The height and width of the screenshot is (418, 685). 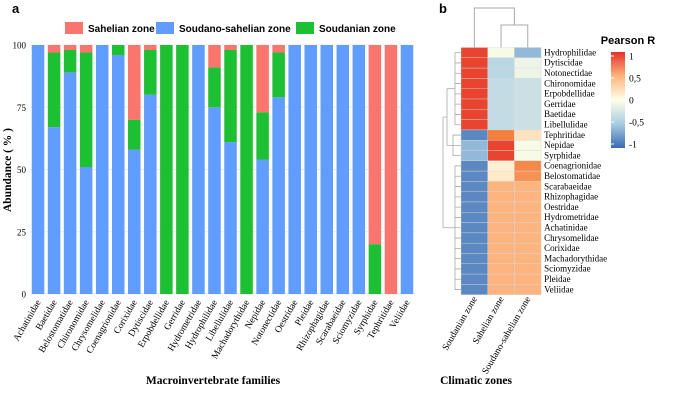 What do you see at coordinates (8, 170) in the screenshot?
I see `panel-a-y-axis-label: Abundance ( % )` at bounding box center [8, 170].